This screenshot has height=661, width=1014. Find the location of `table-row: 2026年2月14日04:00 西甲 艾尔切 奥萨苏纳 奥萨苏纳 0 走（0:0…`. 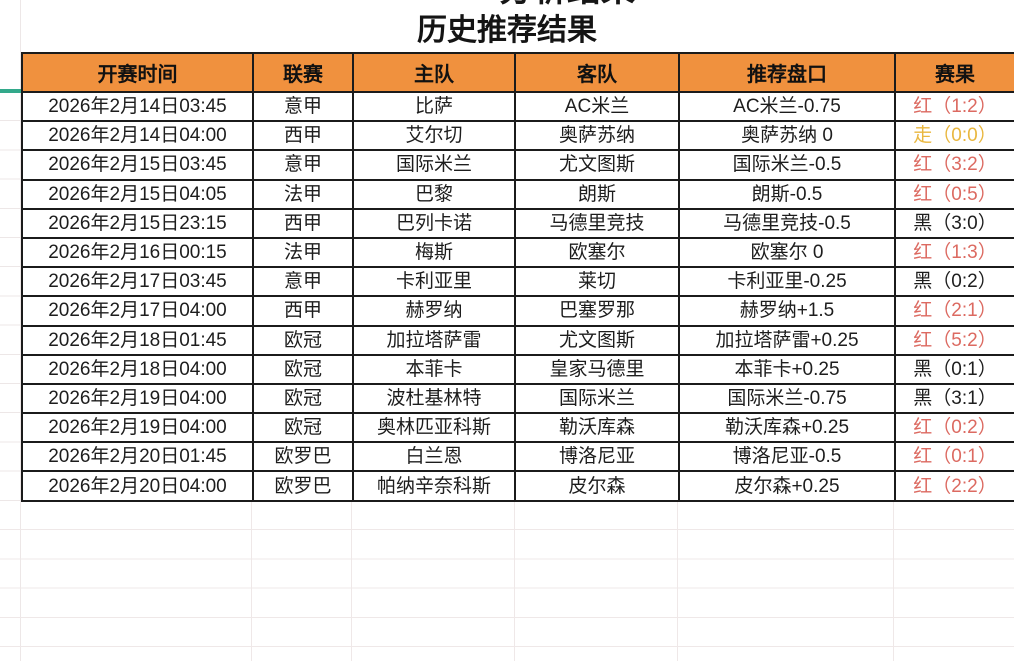

table-row: 2026年2月14日04:00 西甲 艾尔切 奥萨苏纳 奥萨苏纳 0 走（0:0… is located at coordinates (517, 136).